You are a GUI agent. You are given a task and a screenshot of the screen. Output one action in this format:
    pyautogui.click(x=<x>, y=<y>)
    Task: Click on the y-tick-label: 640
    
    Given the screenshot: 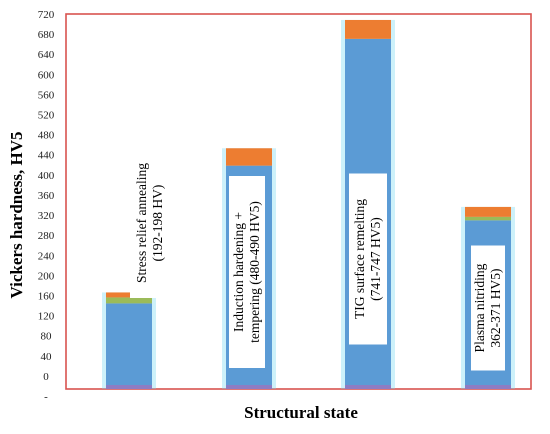 What is the action you would take?
    pyautogui.click(x=46, y=55)
    